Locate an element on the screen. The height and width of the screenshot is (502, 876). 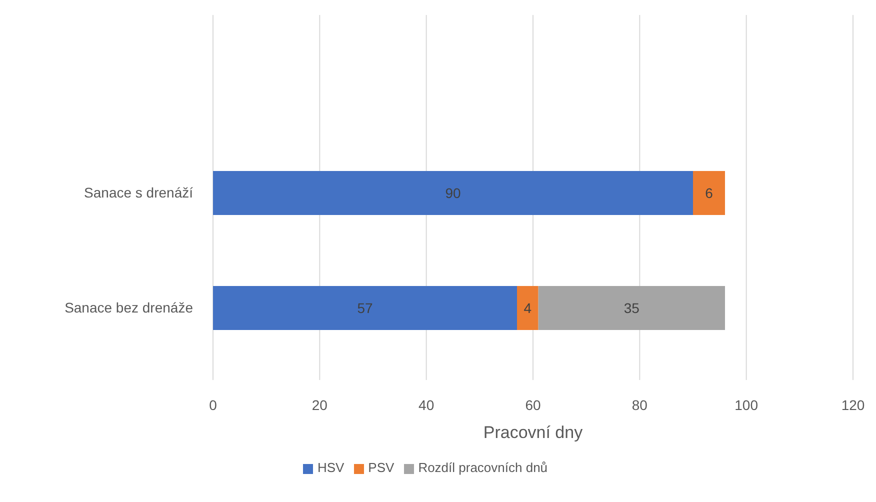
data-label: 90 is located at coordinates (453, 192).